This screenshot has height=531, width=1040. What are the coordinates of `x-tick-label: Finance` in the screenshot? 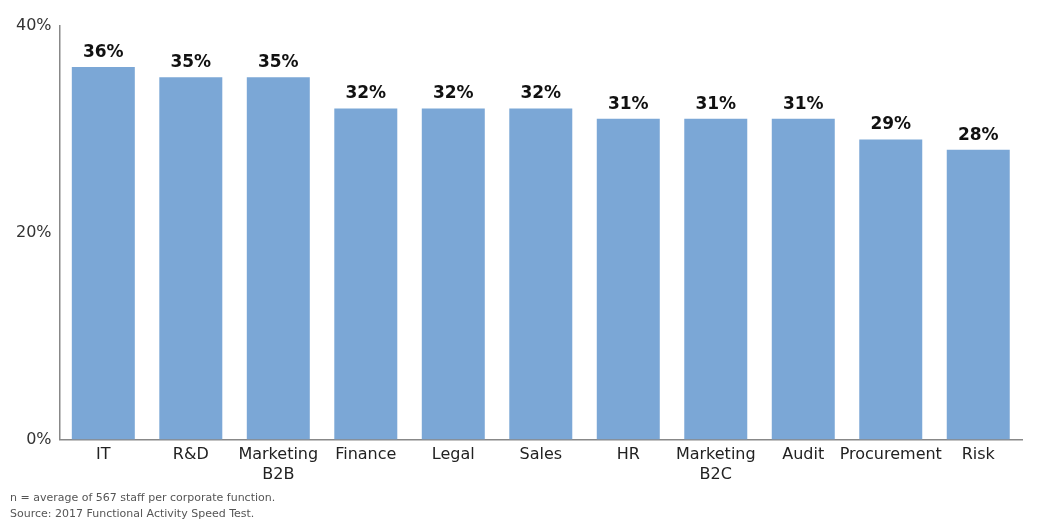 It's located at (366, 454).